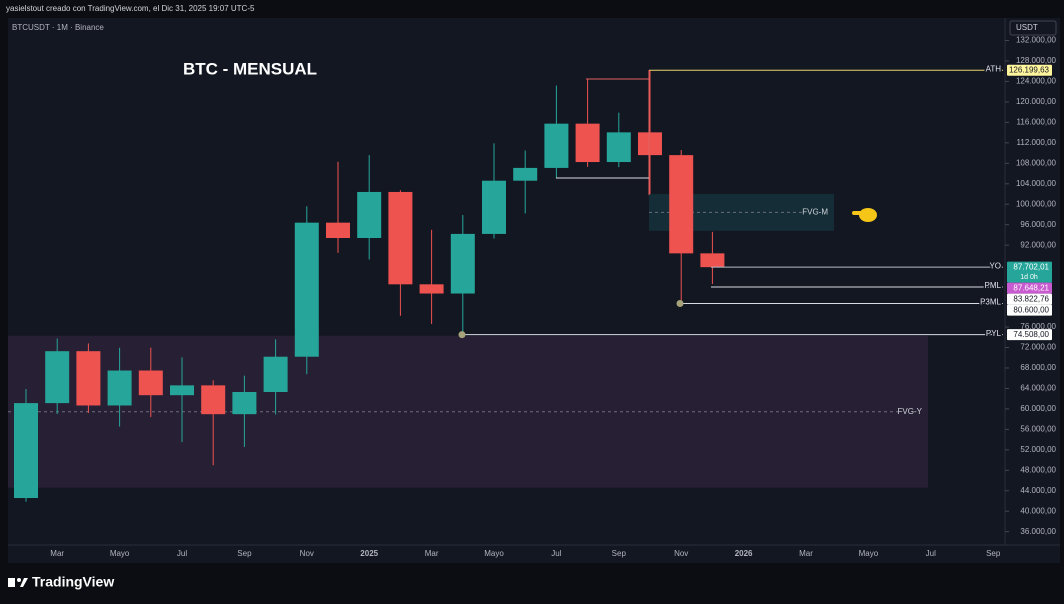  What do you see at coordinates (1036, 101) in the screenshot?
I see `y-tick-label: 120.000,00` at bounding box center [1036, 101].